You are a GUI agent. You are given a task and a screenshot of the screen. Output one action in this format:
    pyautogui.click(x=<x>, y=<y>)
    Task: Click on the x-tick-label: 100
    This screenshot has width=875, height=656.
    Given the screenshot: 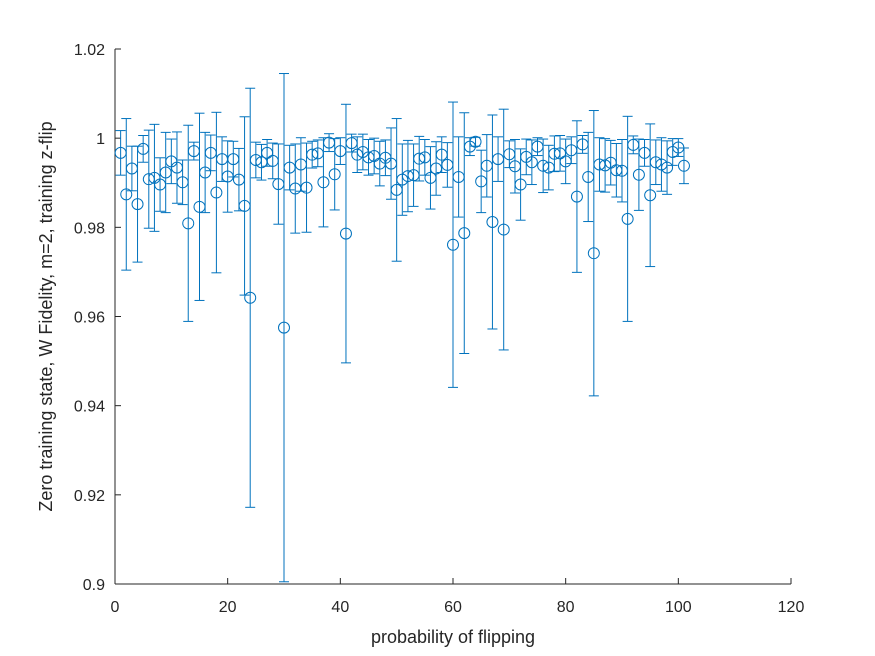 What is the action you would take?
    pyautogui.click(x=678, y=607)
    